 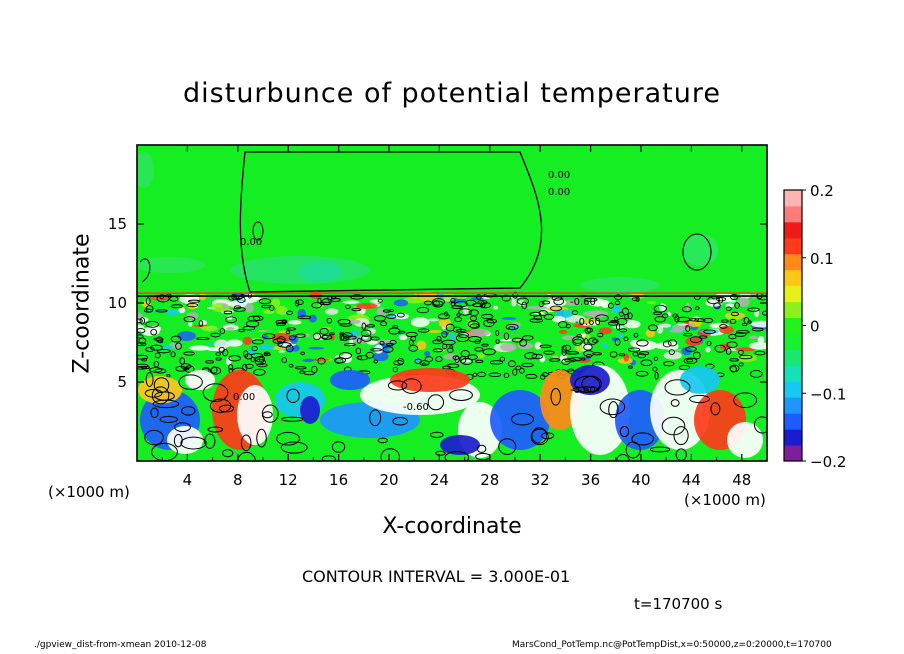 What do you see at coordinates (288, 480) in the screenshot?
I see `x-tick-label: 12` at bounding box center [288, 480].